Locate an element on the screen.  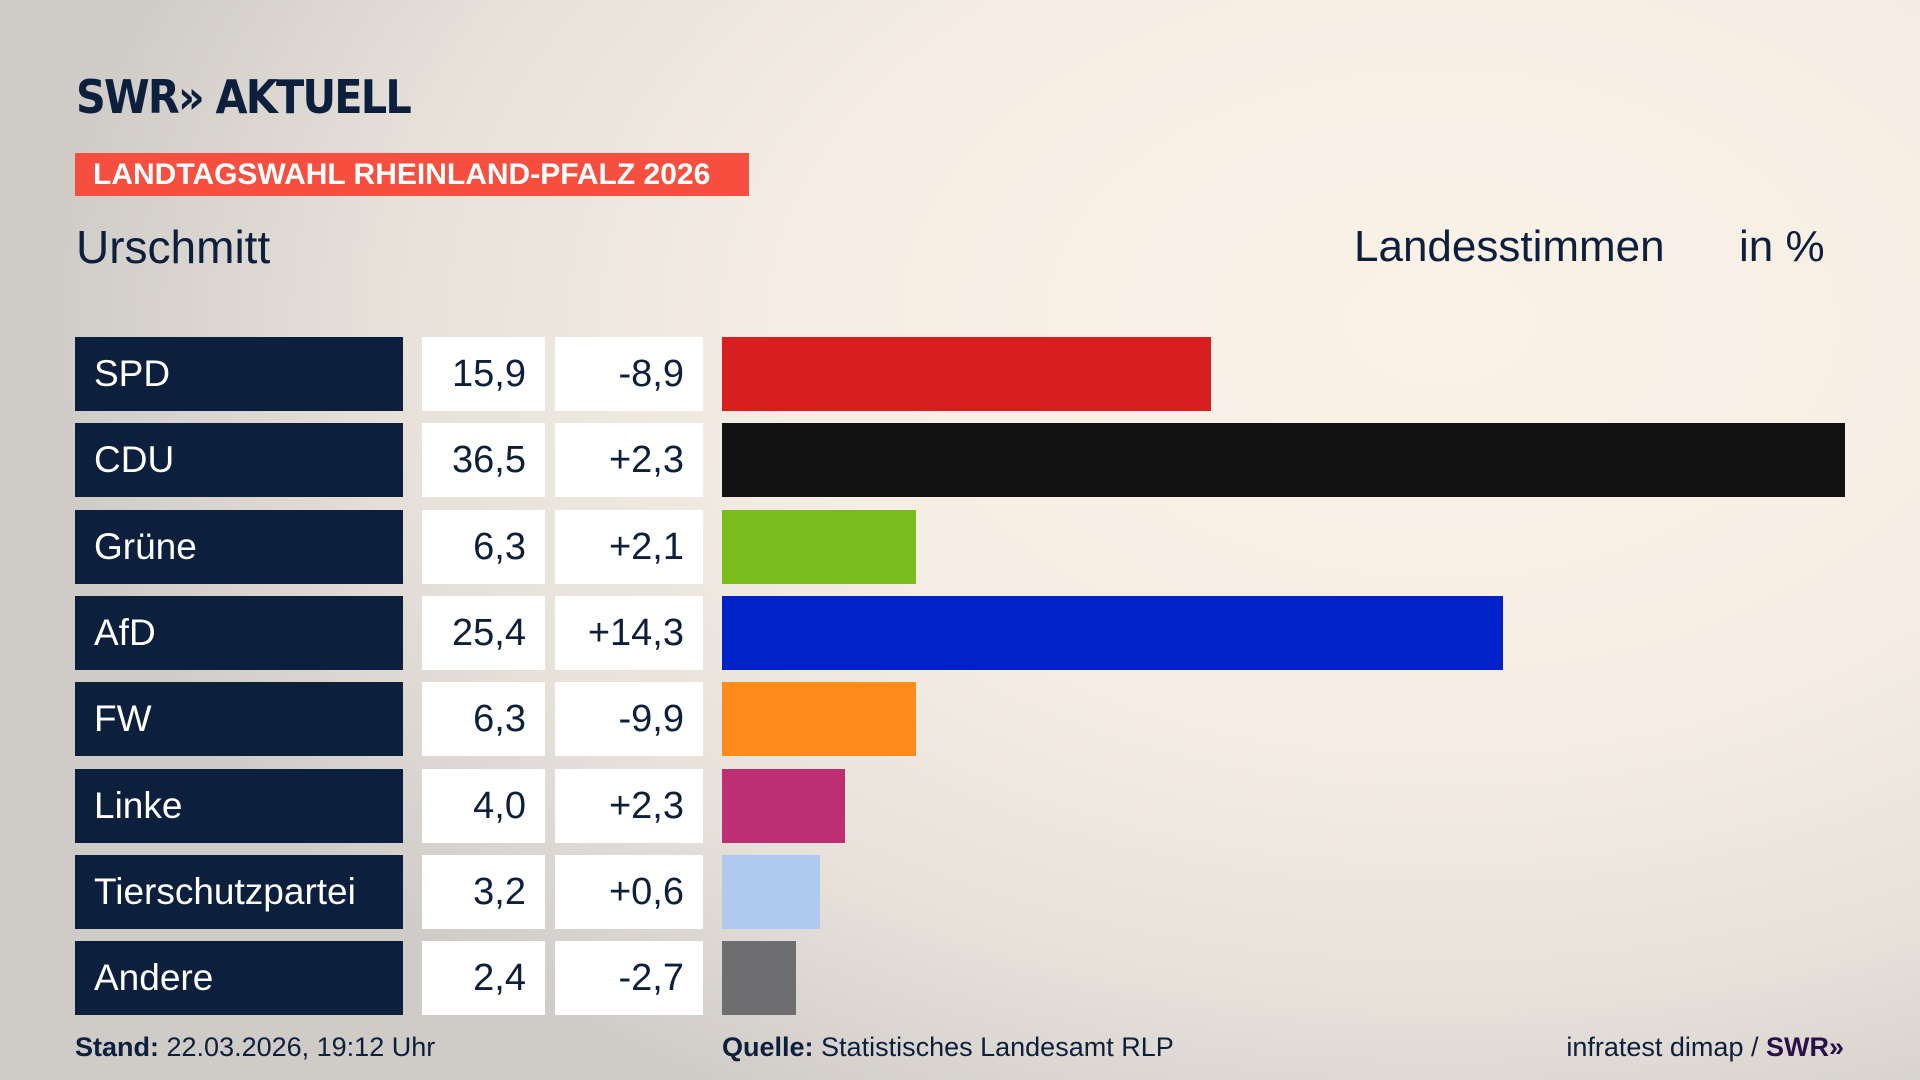
timestamp: Stand: 22.03.2026, 19:12 Uhr is located at coordinates (255, 1047).